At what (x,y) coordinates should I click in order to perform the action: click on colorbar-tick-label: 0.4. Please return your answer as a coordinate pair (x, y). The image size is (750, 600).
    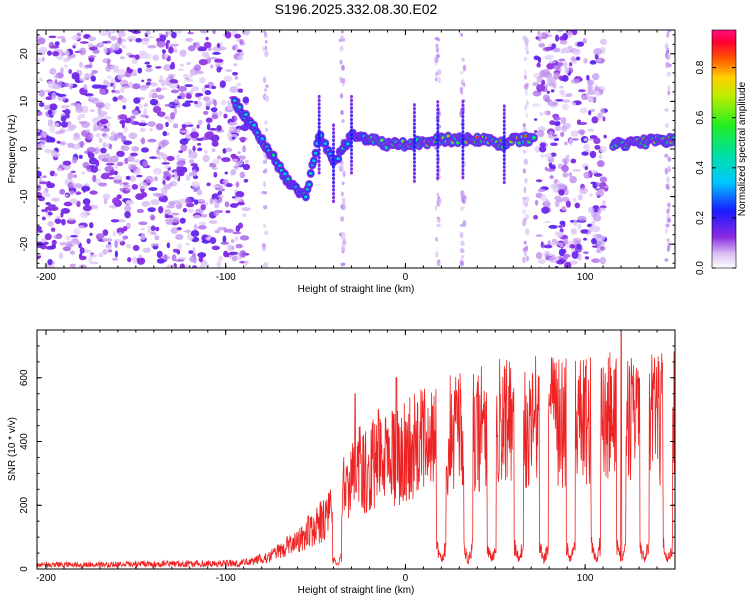
    Looking at the image, I should click on (700, 167).